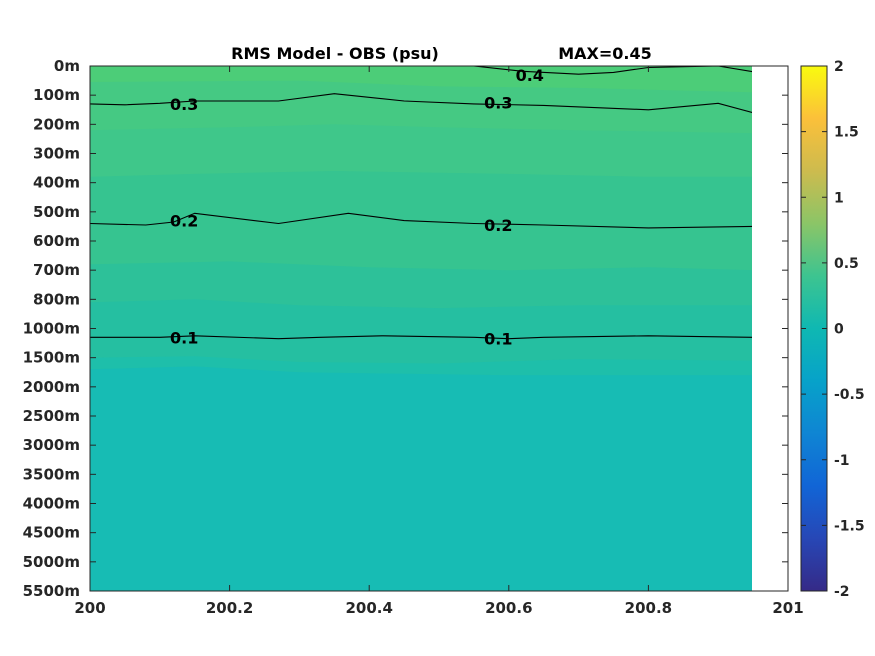 The image size is (875, 656). Describe the element at coordinates (56, 124) in the screenshot. I see `y-tick-label: 200m` at that location.